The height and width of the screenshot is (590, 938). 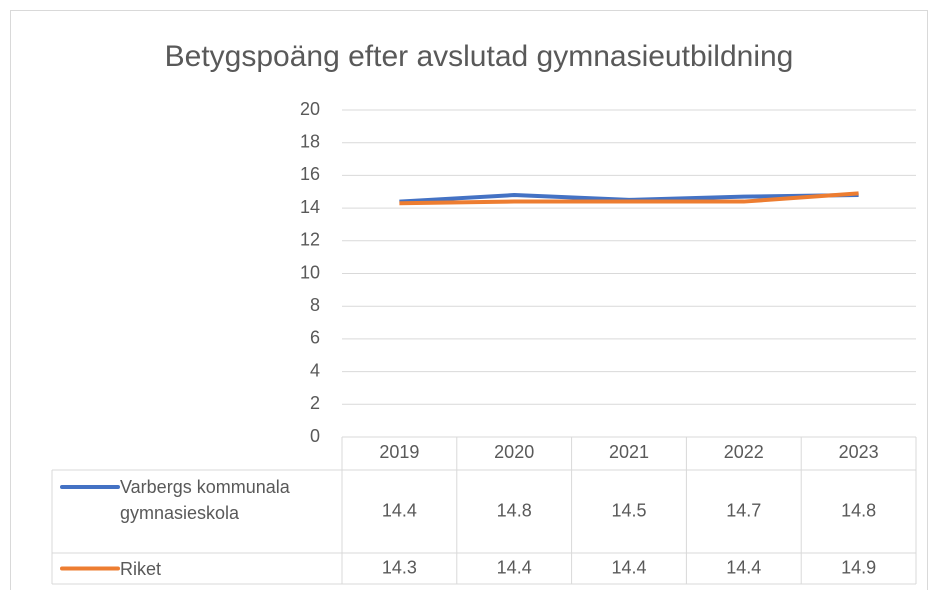 What do you see at coordinates (141, 568) in the screenshot?
I see `legend-label: Riket` at bounding box center [141, 568].